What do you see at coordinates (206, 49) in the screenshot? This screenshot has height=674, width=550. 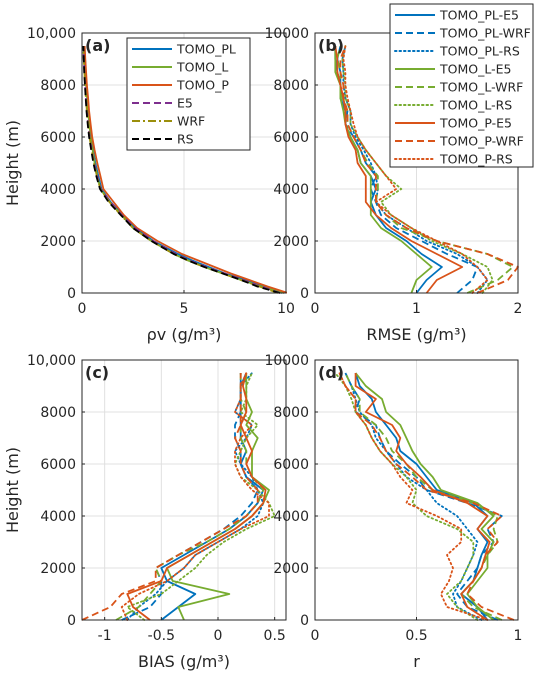 I see `legend-entry: TOMO_PL` at bounding box center [206, 49].